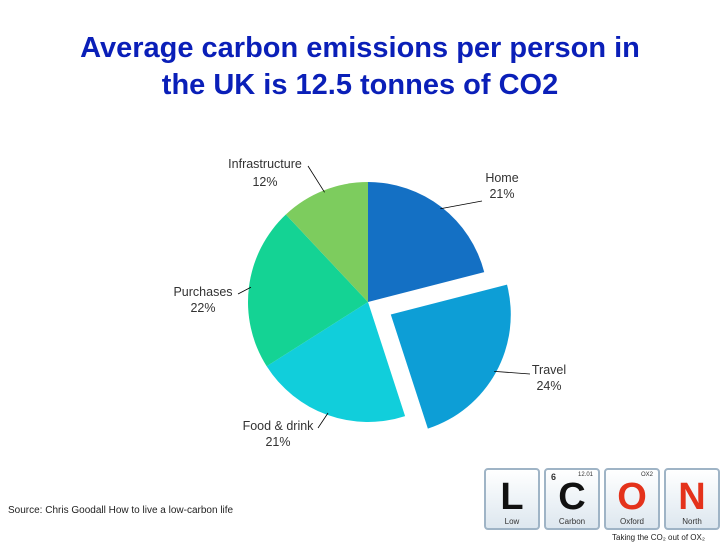 This screenshot has height=546, width=728. What do you see at coordinates (692, 521) in the screenshot?
I see `logo-word-north: North` at bounding box center [692, 521].